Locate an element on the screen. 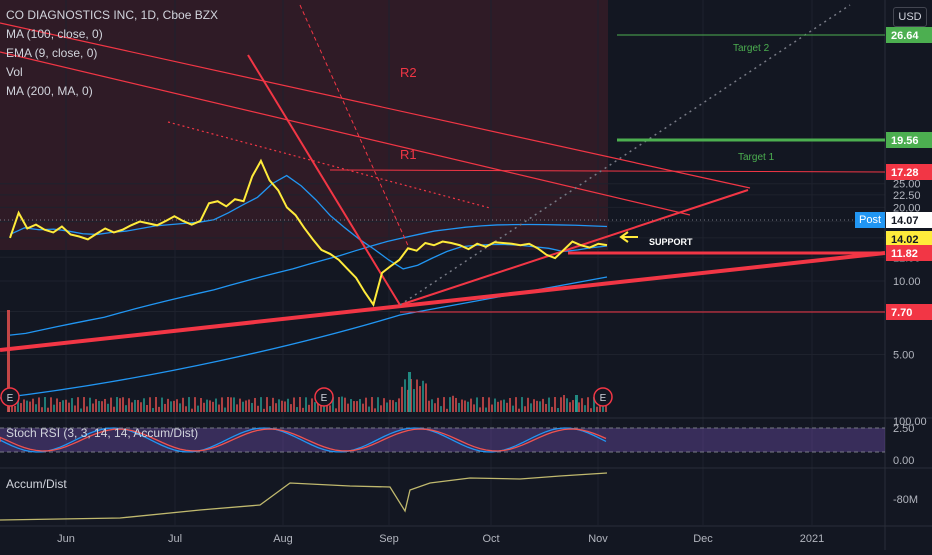  price-tag-label: 19.56 is located at coordinates (905, 141).